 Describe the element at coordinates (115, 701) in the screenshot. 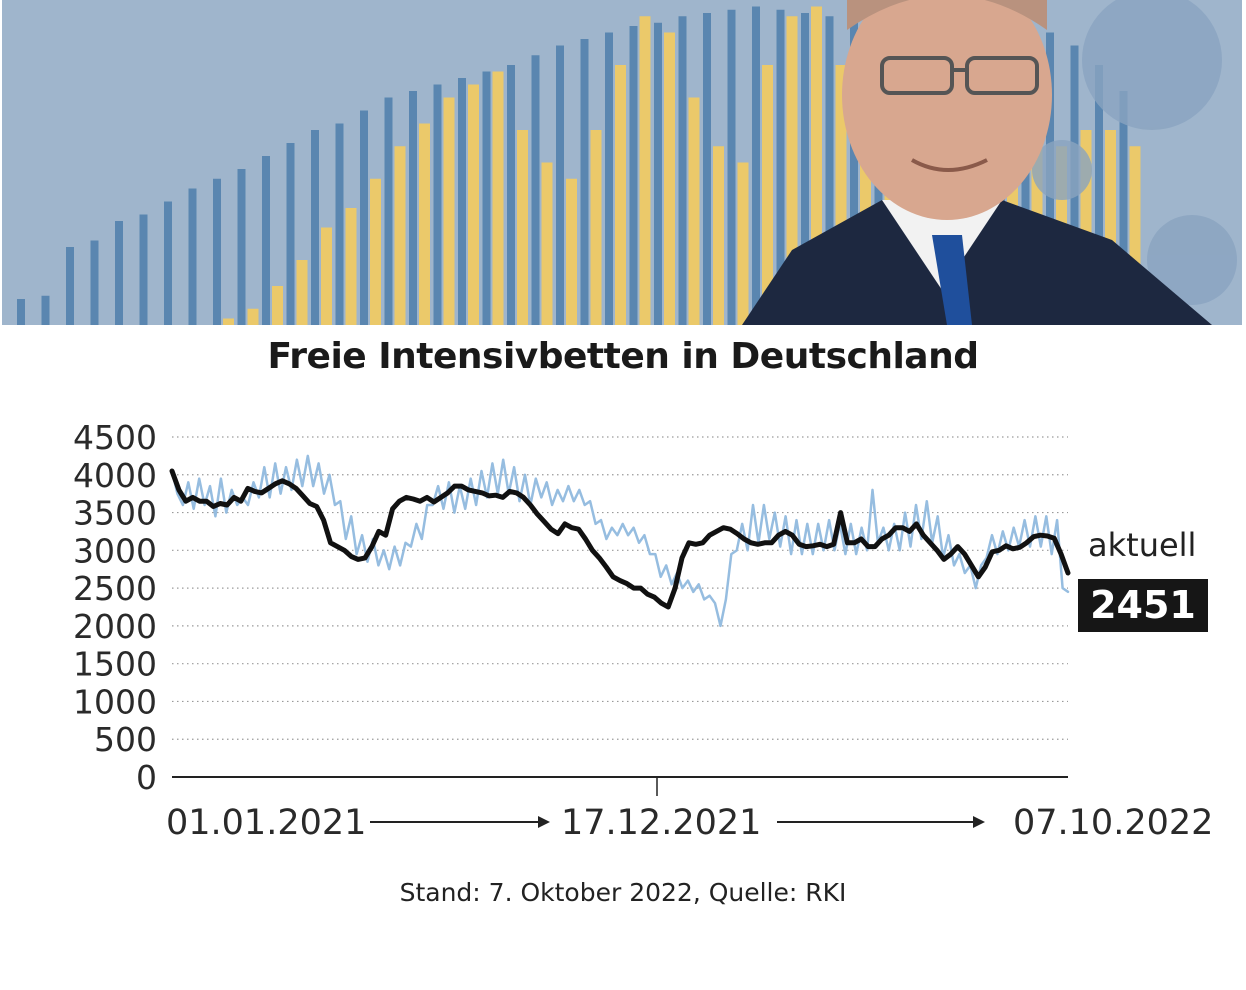

I see `y-tick-label: 1000` at that location.